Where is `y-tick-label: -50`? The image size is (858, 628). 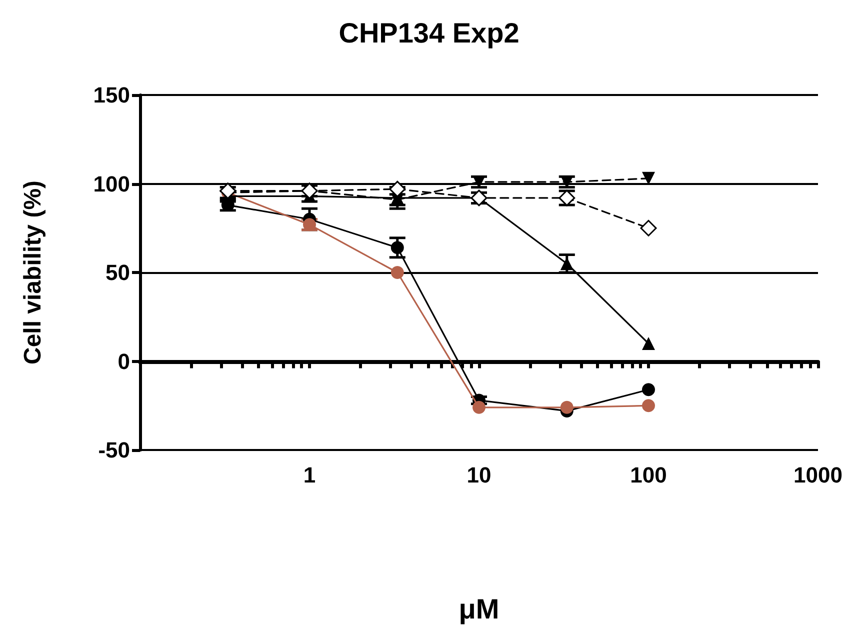
y-tick-label: -50 is located at coordinates (114, 450).